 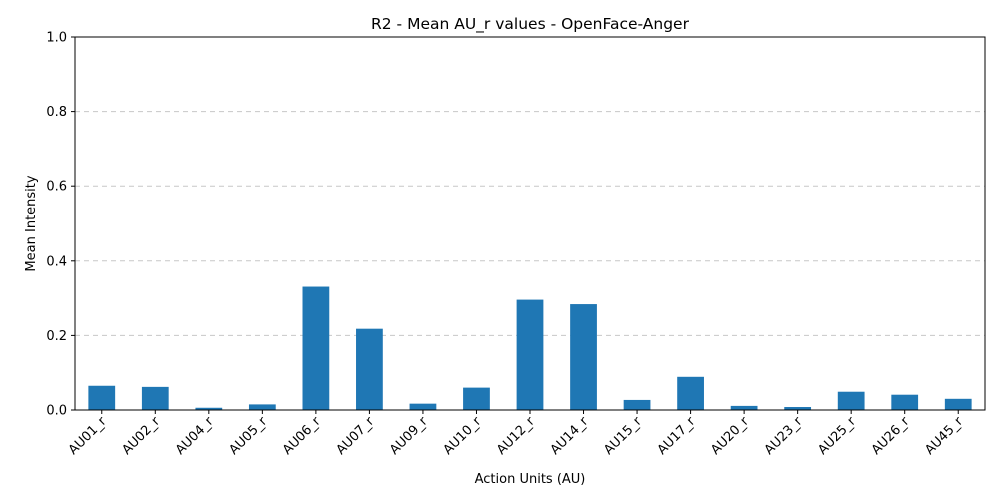 I want to click on x-tick-label: AU05_r, so click(x=248, y=436).